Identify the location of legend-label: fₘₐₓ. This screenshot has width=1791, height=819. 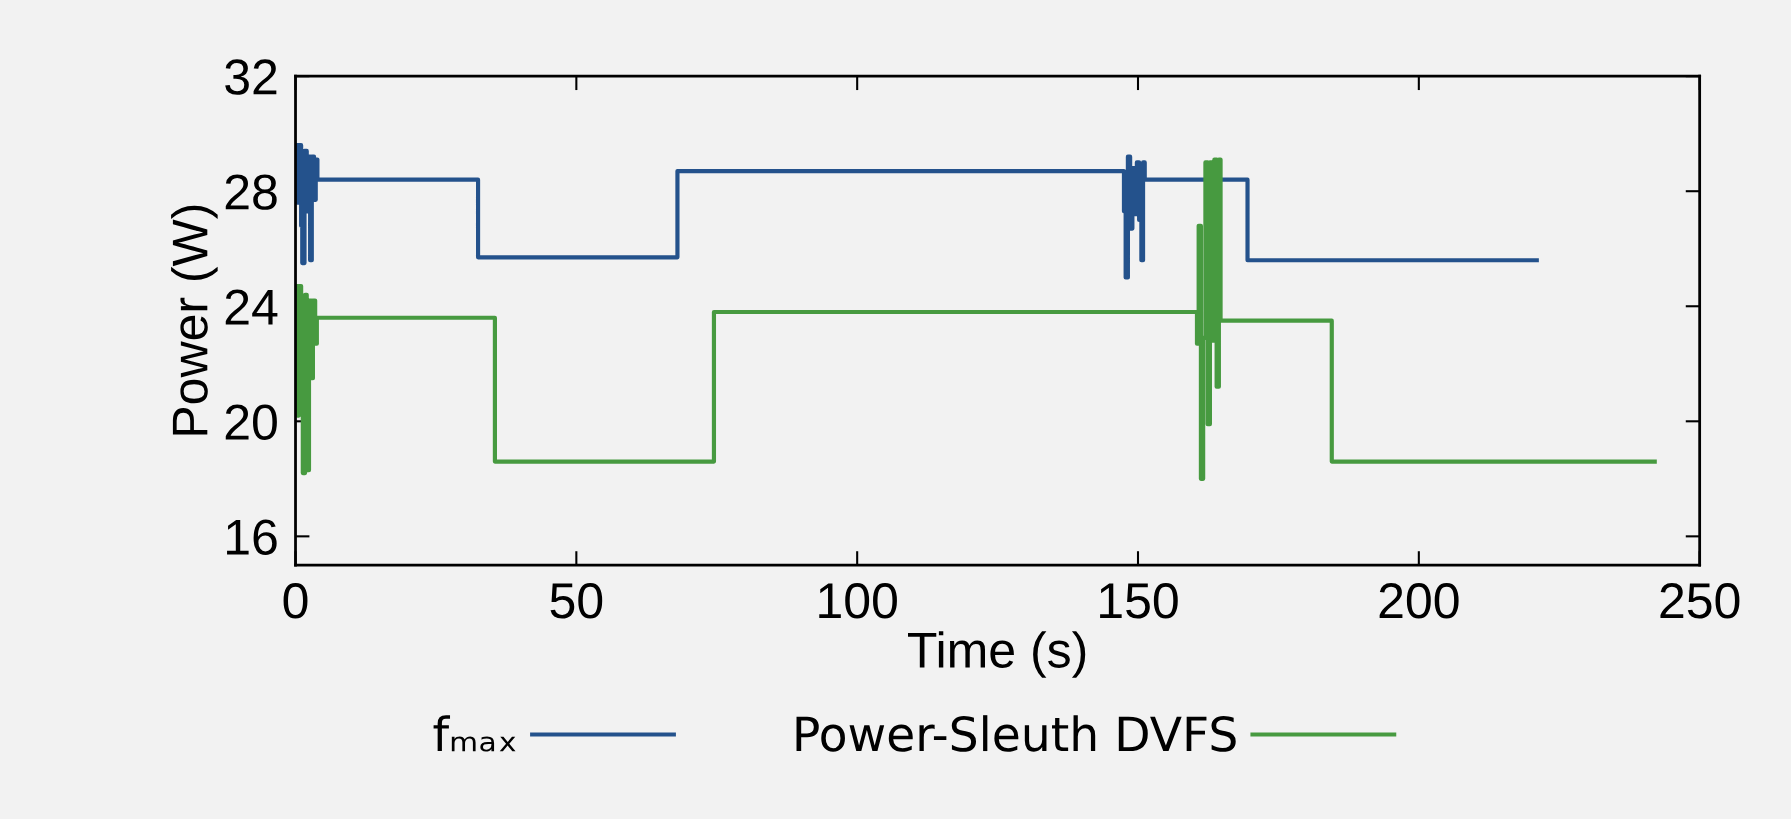
(474, 733).